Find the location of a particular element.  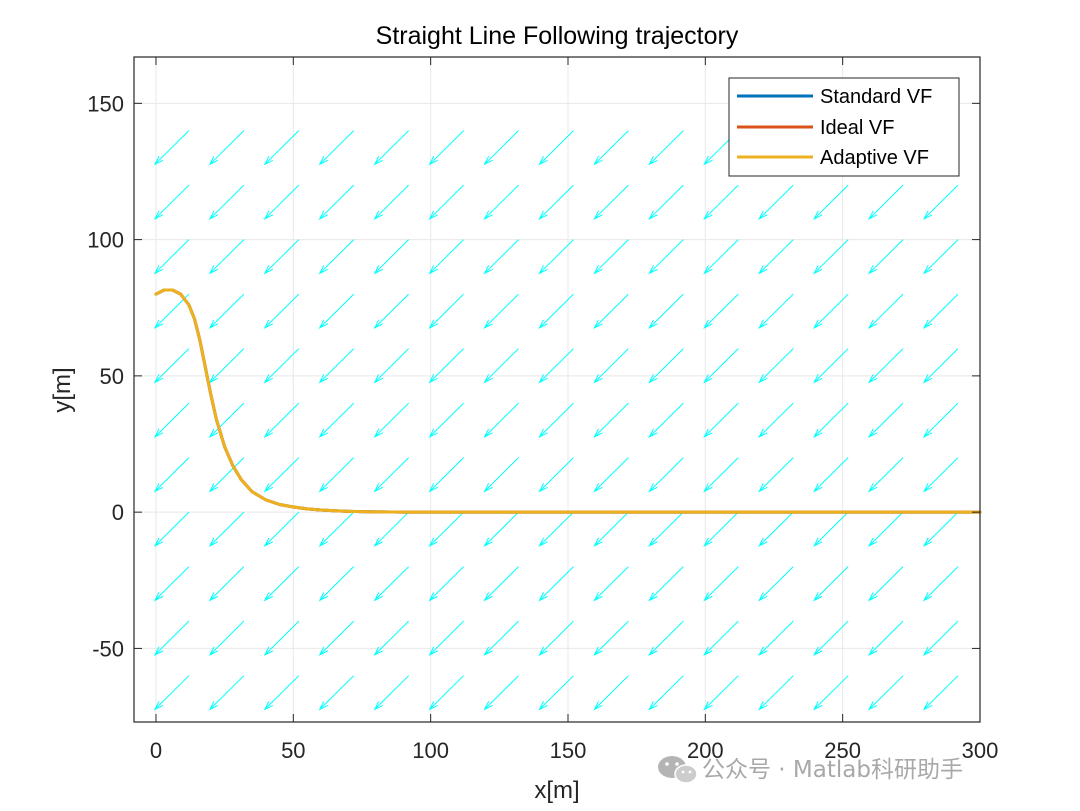

y-tick-label: 100 is located at coordinates (105, 240).